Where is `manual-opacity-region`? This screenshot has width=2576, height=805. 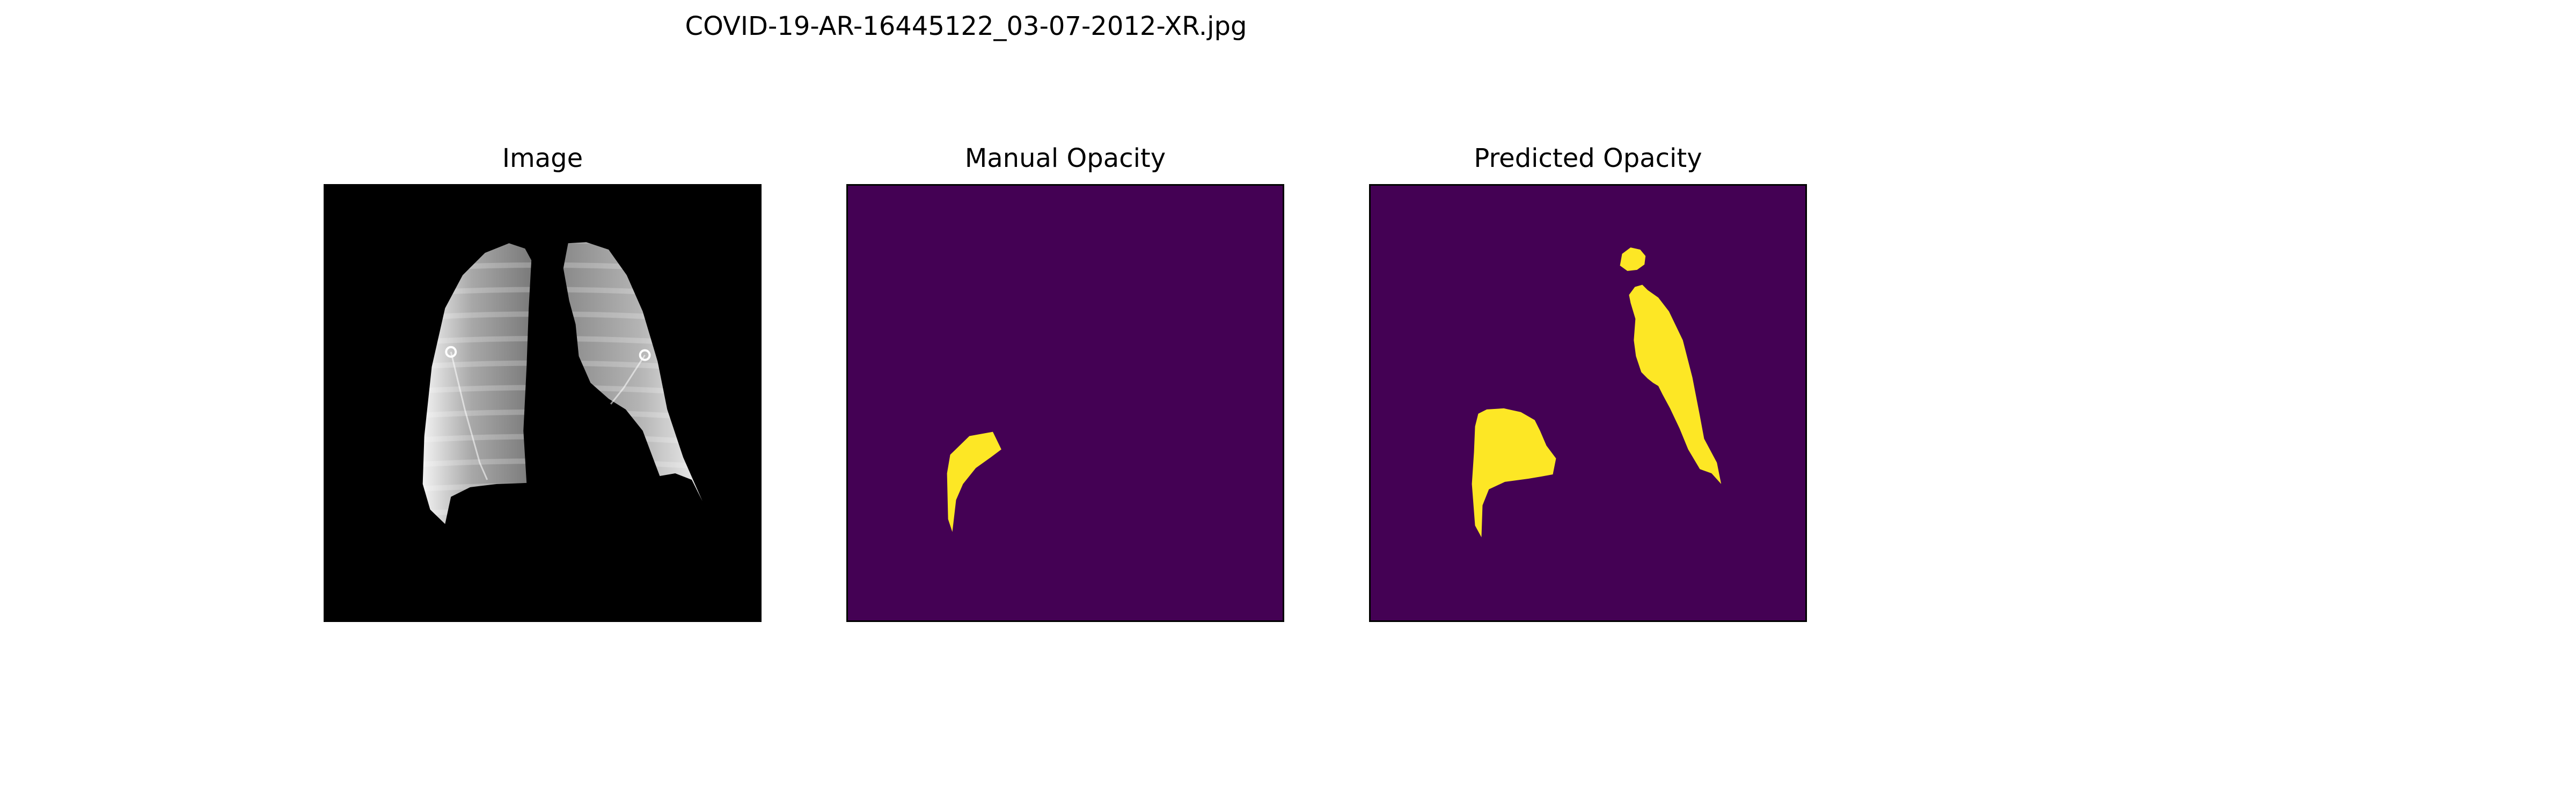
manual-opacity-region is located at coordinates (974, 481).